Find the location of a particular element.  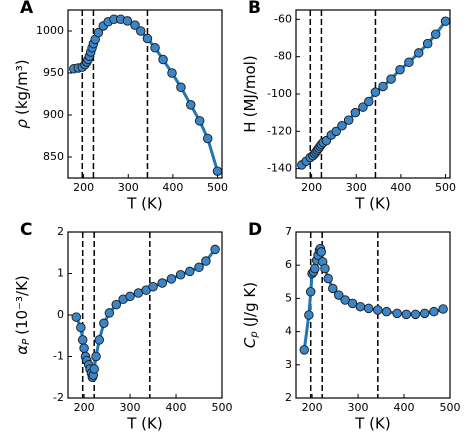

panel-label: D is located at coordinates (255, 230).